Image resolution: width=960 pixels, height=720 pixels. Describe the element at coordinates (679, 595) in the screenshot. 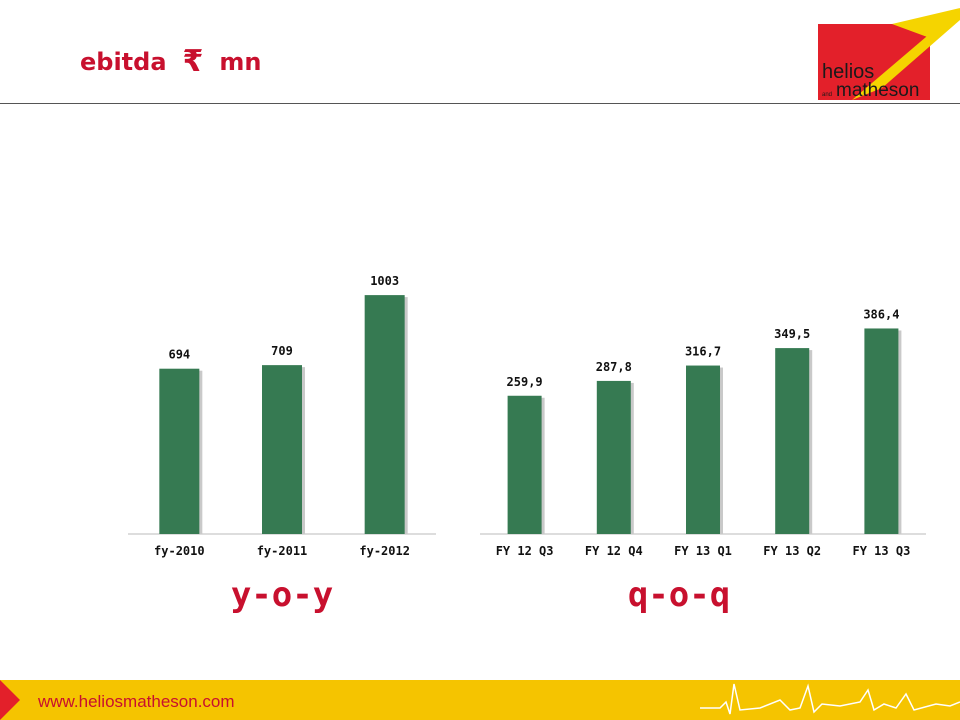

I see `qoq-caption: q-o-q` at that location.